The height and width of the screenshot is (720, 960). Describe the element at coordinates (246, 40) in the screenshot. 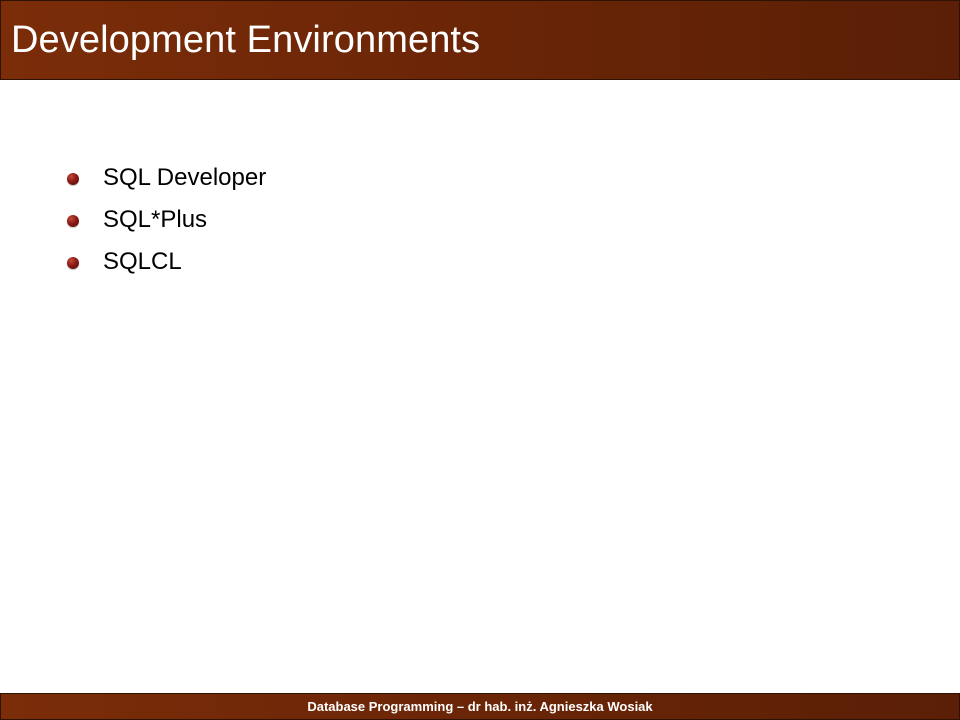

I see `slide-title: Development Environments` at that location.